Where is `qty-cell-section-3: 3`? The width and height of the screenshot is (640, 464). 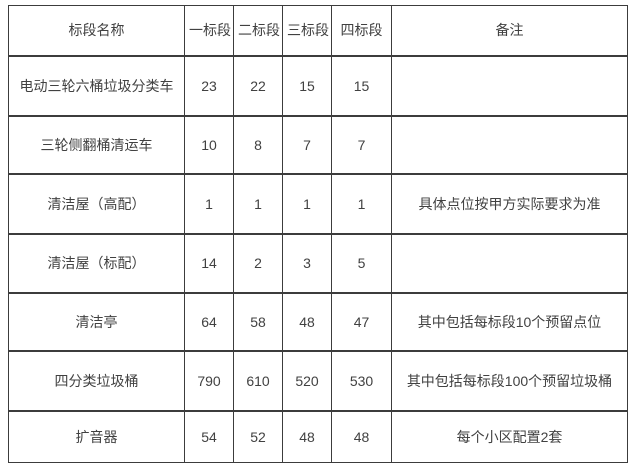 qty-cell-section-3: 3 is located at coordinates (307, 263).